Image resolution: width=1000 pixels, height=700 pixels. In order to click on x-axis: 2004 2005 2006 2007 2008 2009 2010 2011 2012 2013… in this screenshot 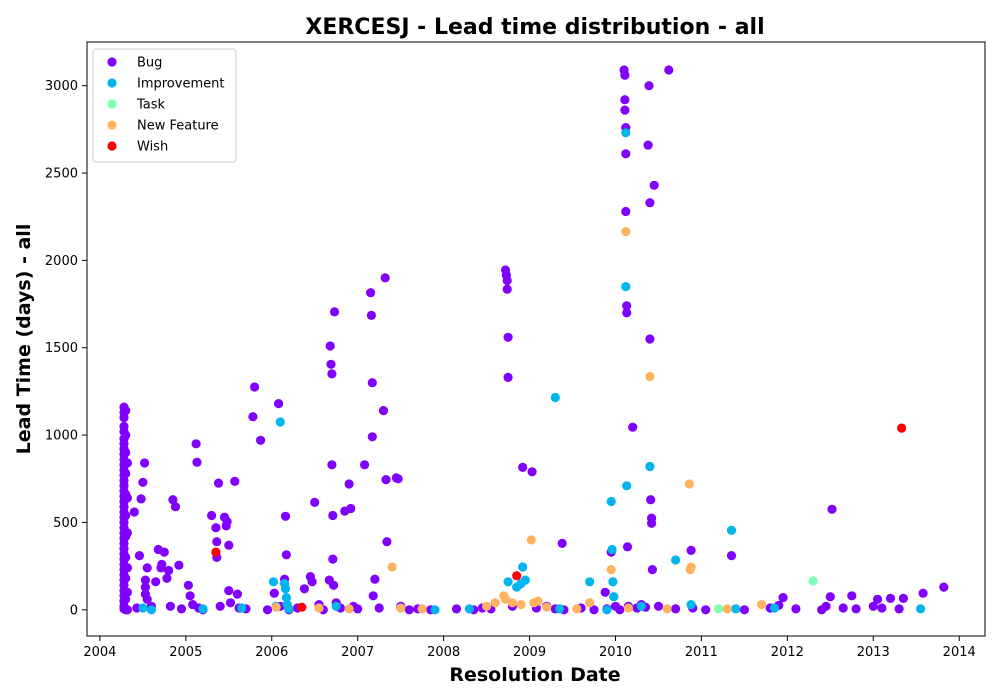, I will do `click(529, 648)`.